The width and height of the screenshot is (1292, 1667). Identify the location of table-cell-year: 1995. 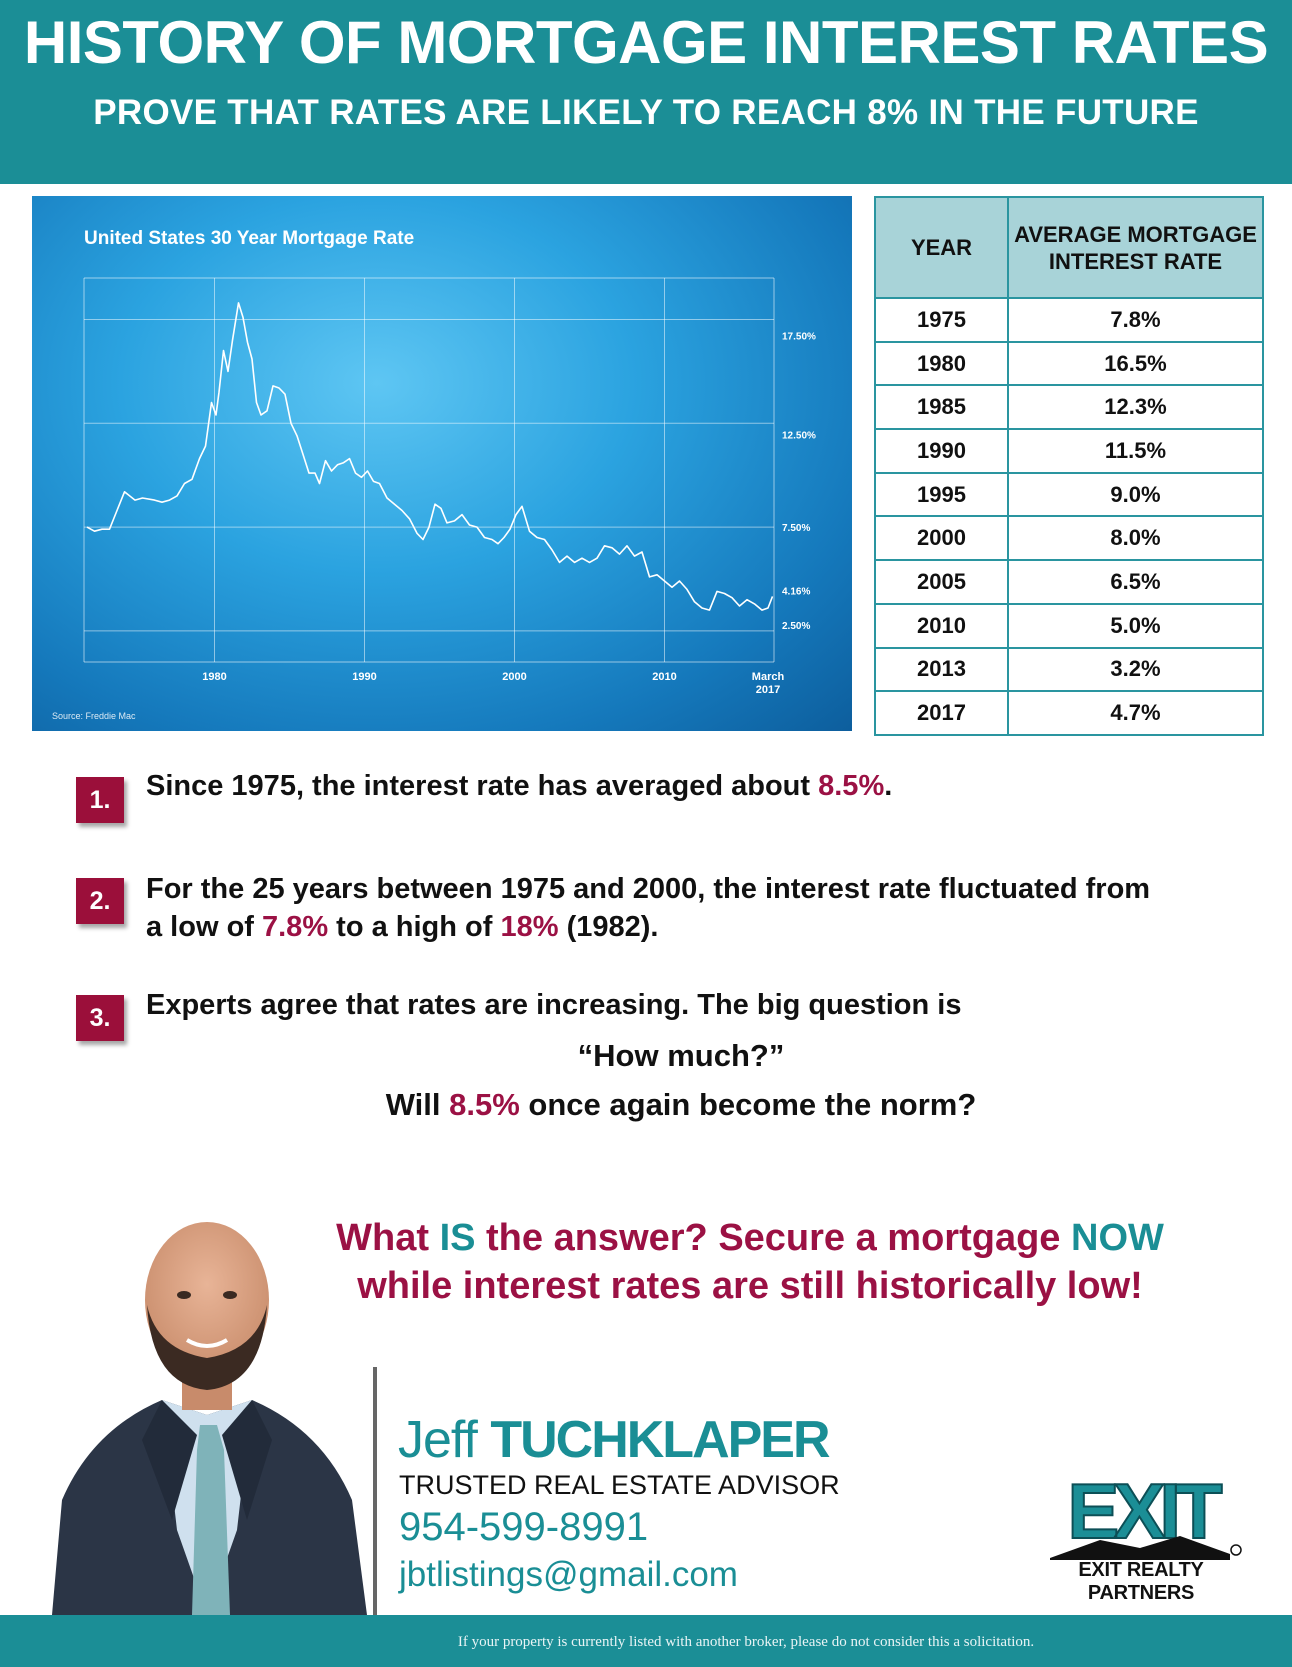
(941, 494).